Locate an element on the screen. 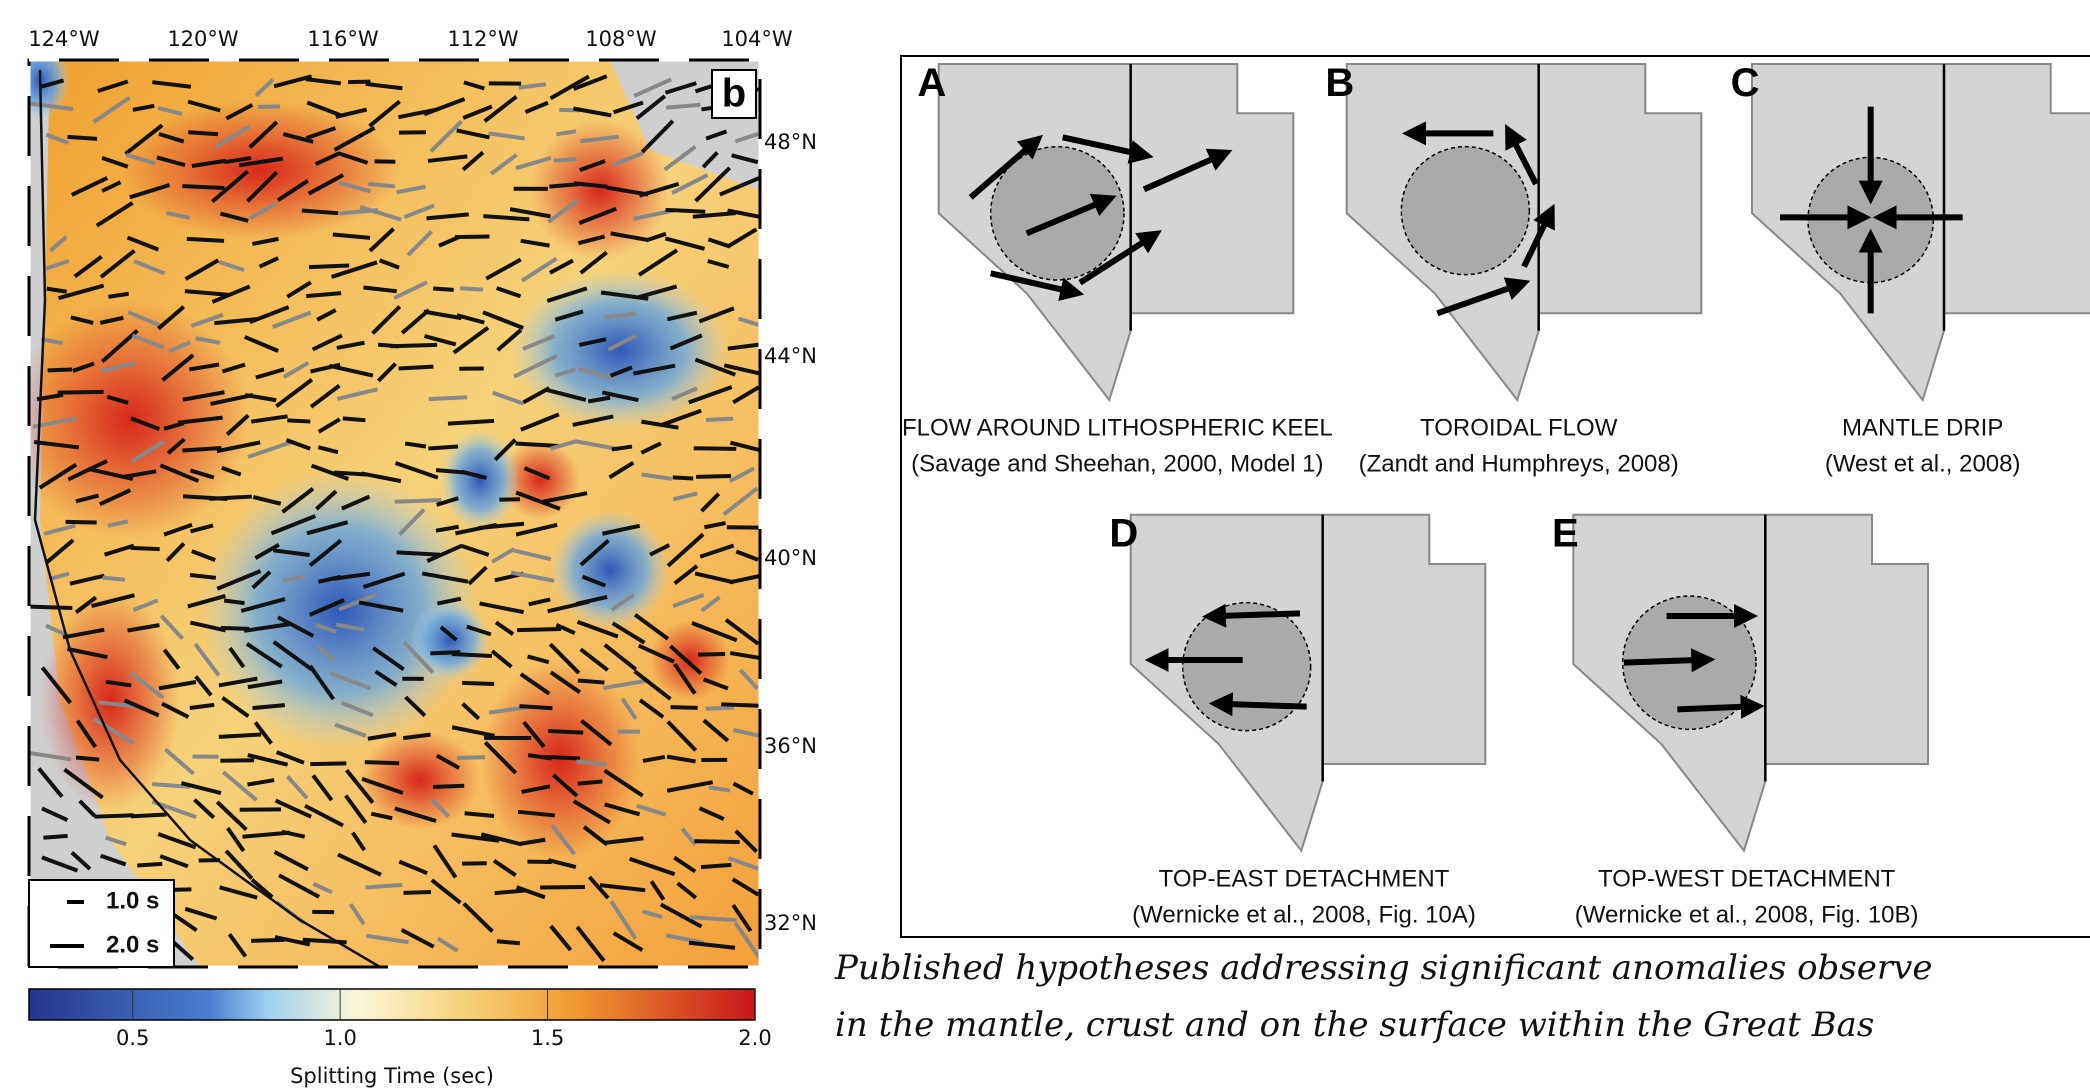  longitude-label: 124°W is located at coordinates (64, 39).